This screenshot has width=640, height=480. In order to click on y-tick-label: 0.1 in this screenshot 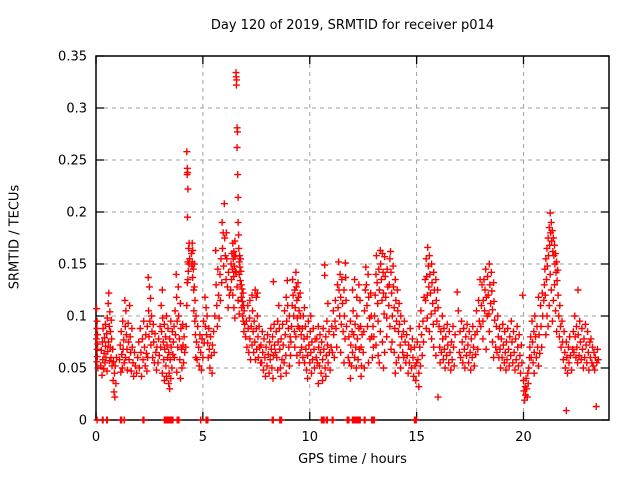, I will do `click(76, 317)`.